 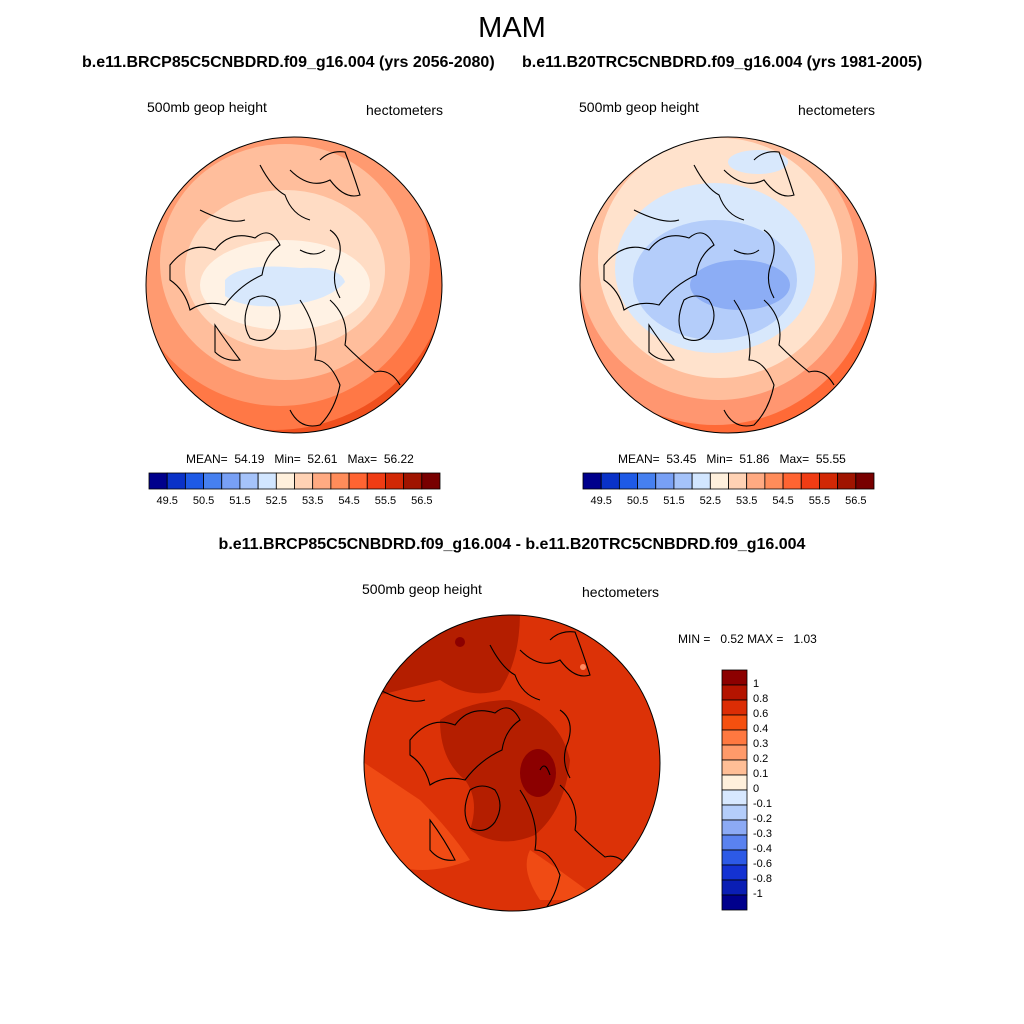 What do you see at coordinates (300, 459) in the screenshot?
I see `left-stats: MEAN= 54.19 Min= 52.61 Max= 56.22` at bounding box center [300, 459].